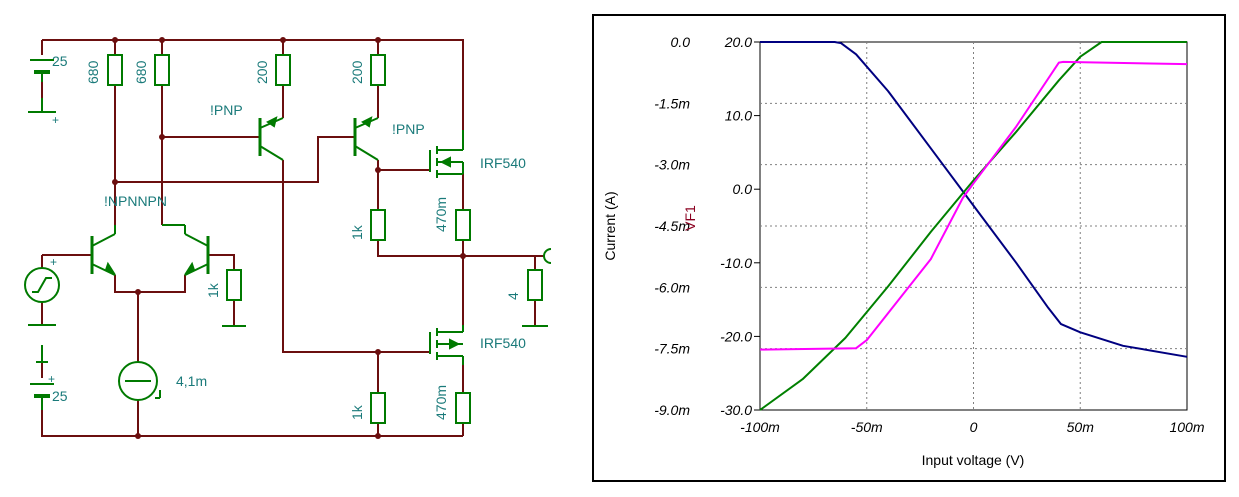 Image resolution: width=1239 pixels, height=497 pixels. Describe the element at coordinates (736, 336) in the screenshot. I see `right-tick-label: -20.0` at that location.